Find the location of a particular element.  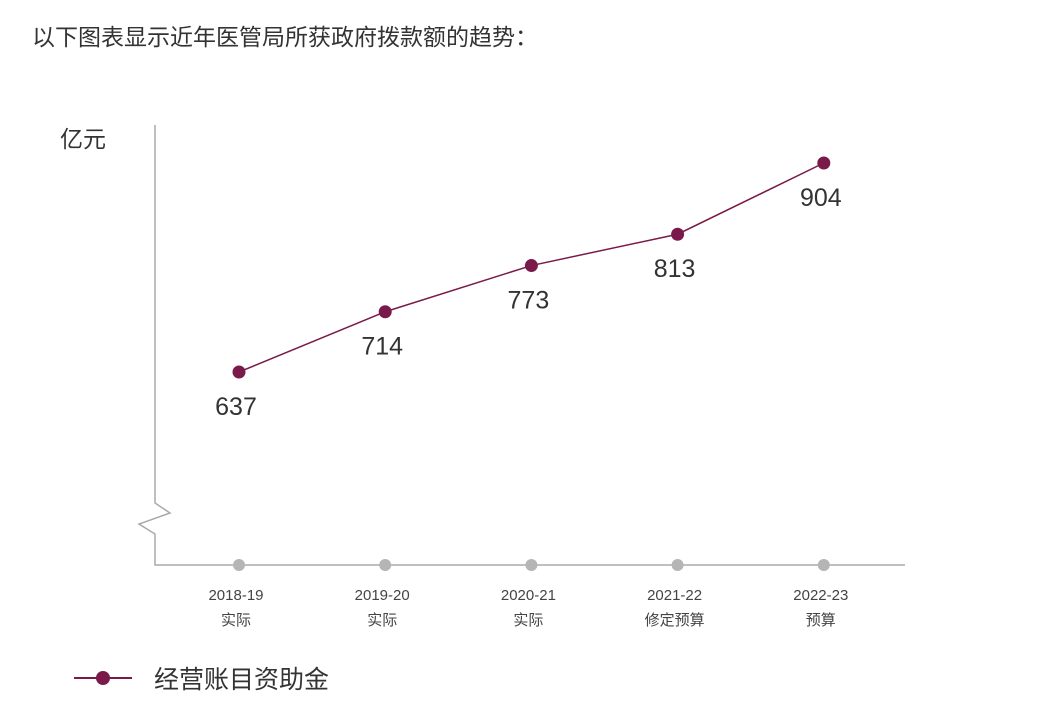

x-tick-label-status: 修定预算 is located at coordinates (675, 620).